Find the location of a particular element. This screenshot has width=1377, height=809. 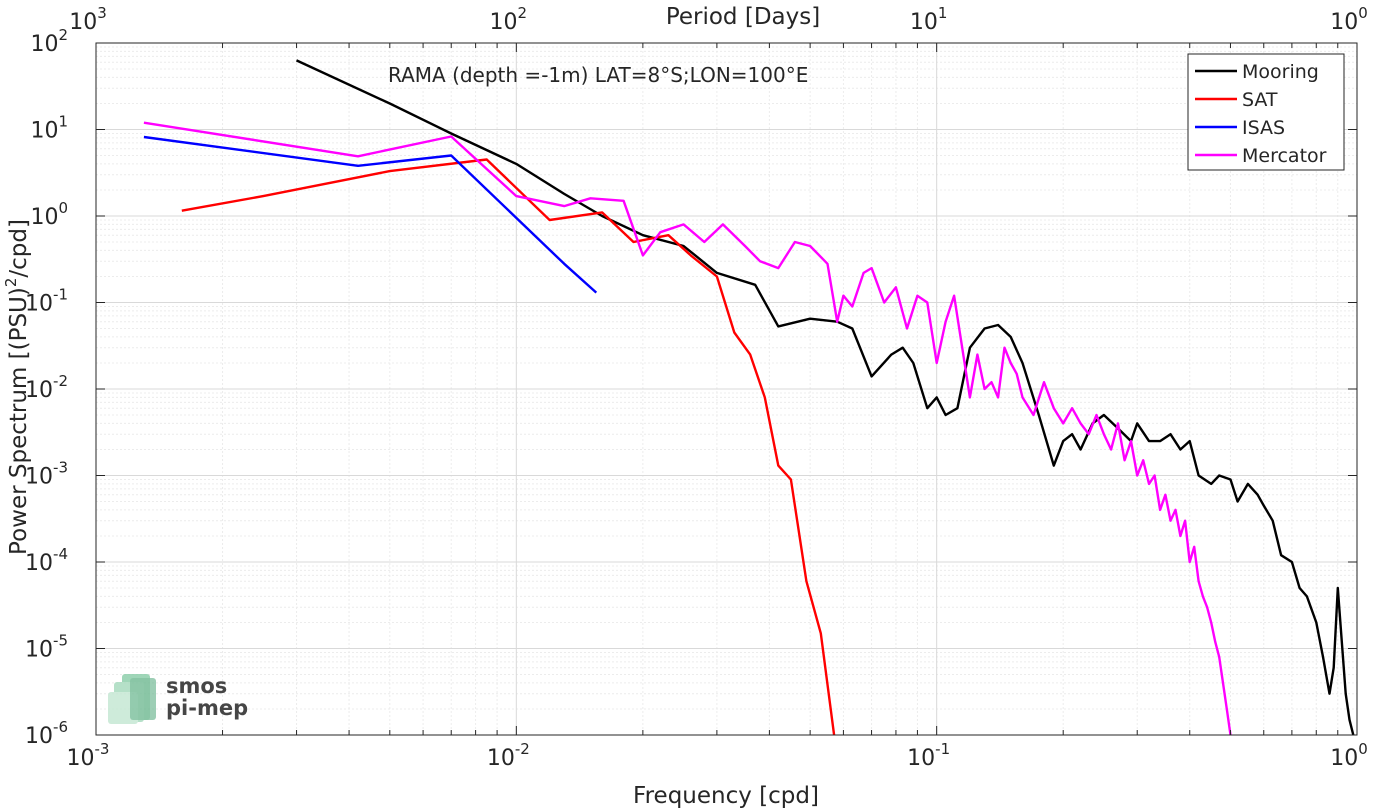

x-tick-label-exp: -3 is located at coordinates (102, 749).